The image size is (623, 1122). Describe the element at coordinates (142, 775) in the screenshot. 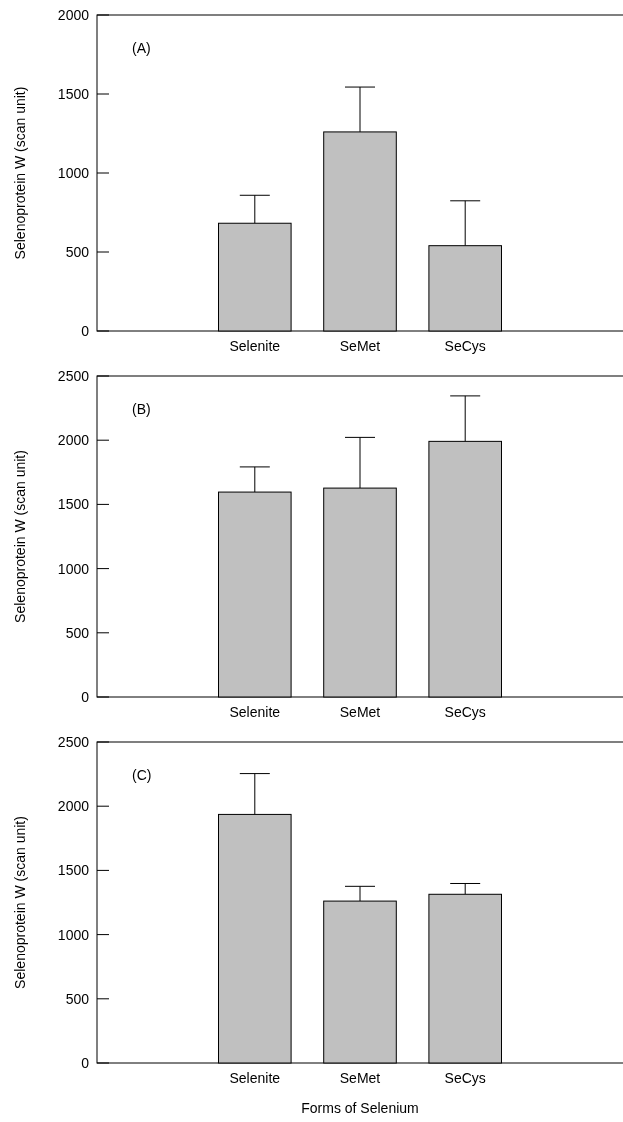

I see `annotation: (C)` at that location.